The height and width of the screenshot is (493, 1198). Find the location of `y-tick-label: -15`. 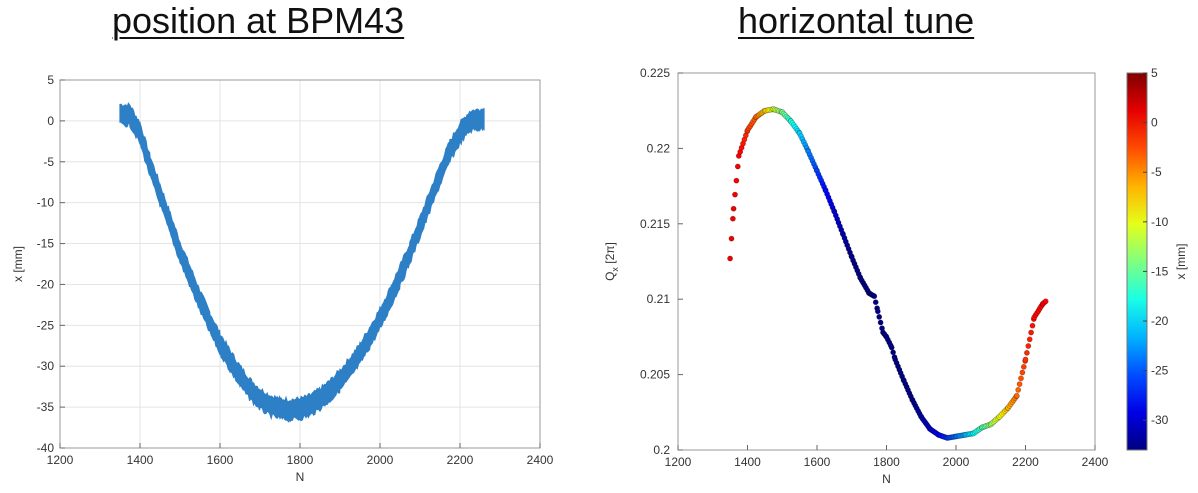

y-tick-label: -15 is located at coordinates (46, 244).